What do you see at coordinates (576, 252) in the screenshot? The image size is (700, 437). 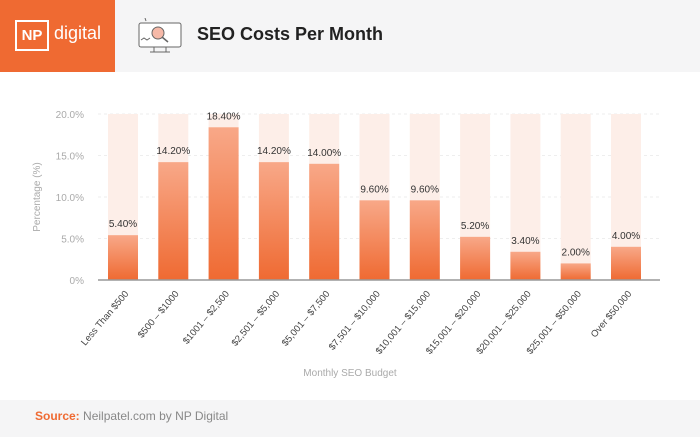 I see `data-label: 2.00%` at bounding box center [576, 252].